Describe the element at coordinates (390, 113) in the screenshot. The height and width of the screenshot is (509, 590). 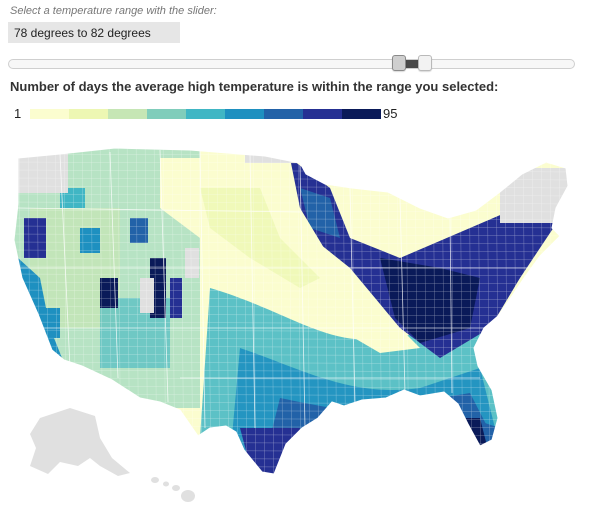
I see `legend-max-label: 95` at that location.